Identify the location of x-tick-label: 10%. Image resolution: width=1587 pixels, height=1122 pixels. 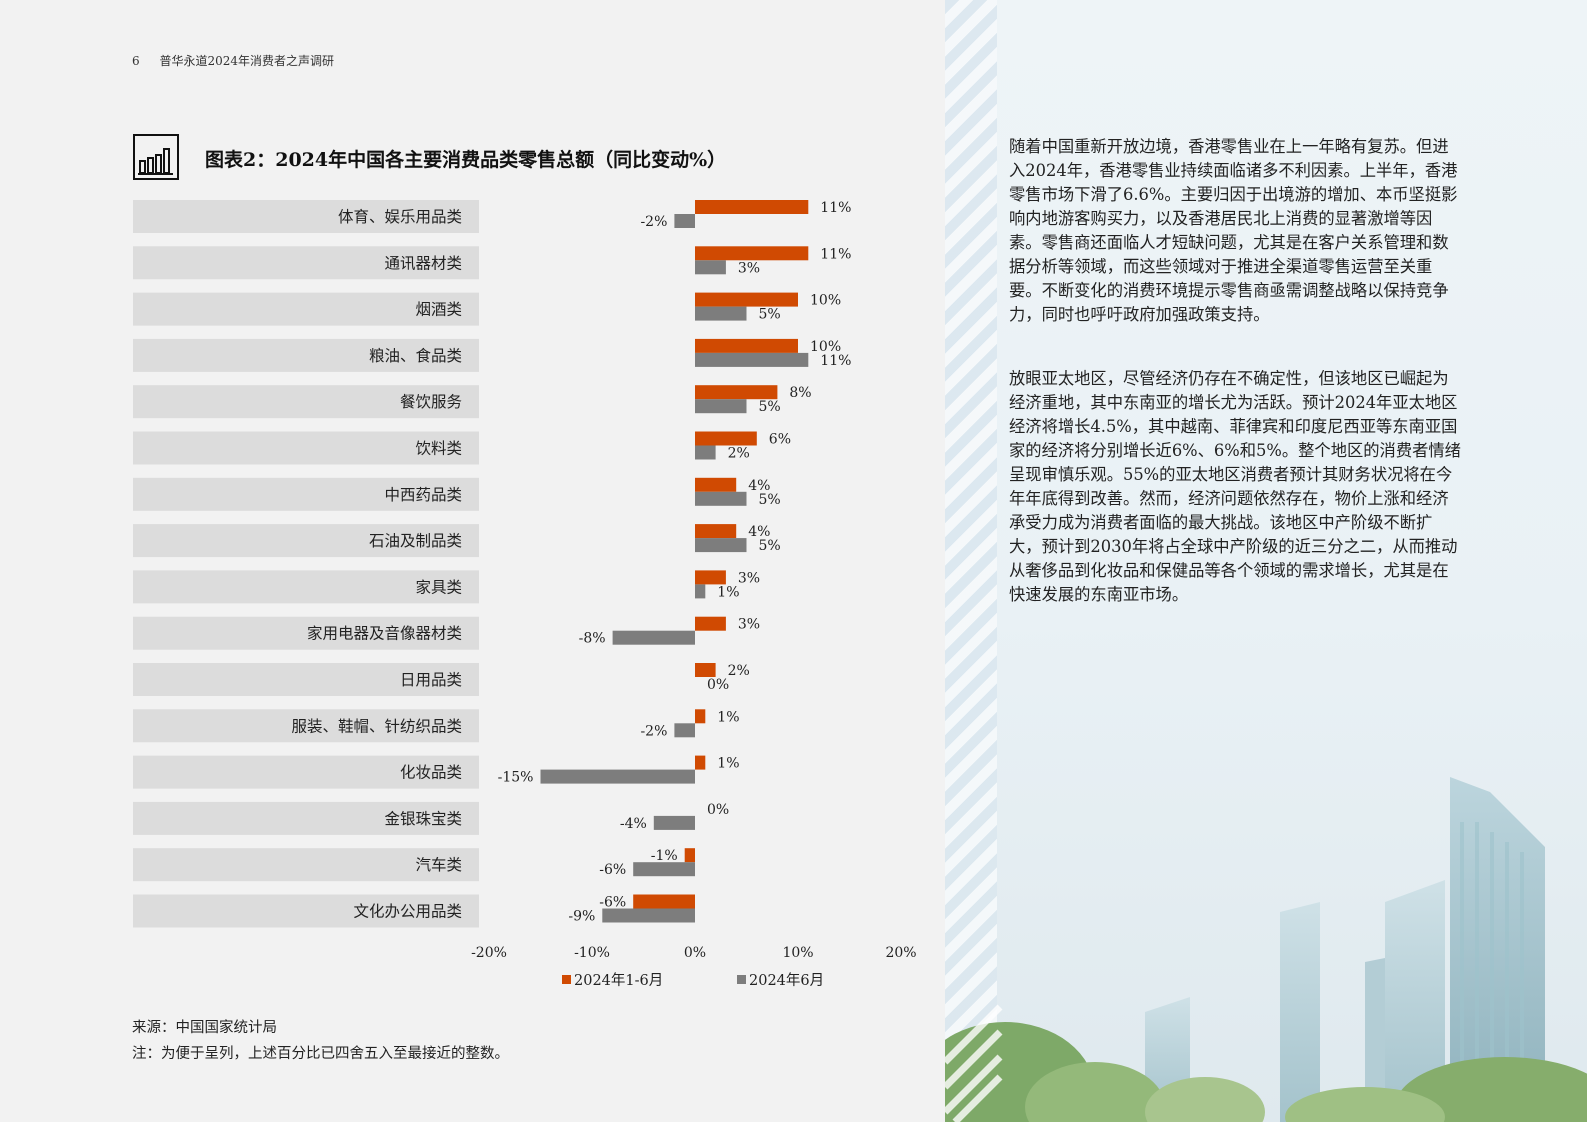
(797, 953).